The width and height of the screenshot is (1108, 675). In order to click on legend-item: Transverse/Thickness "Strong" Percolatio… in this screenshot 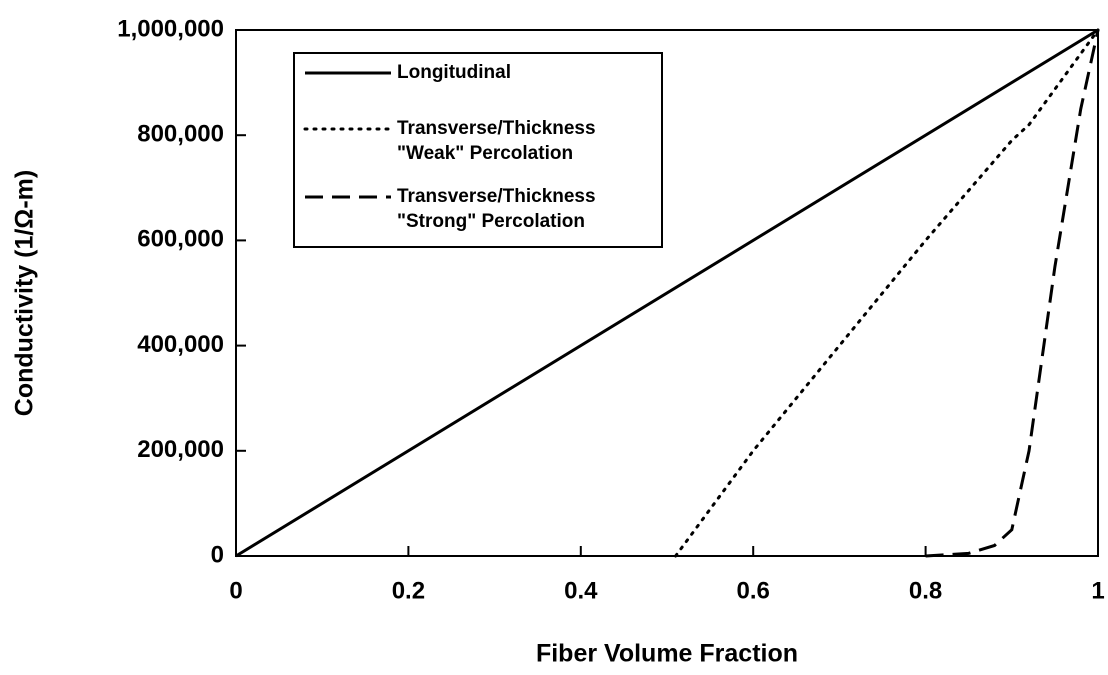, I will do `click(449, 209)`.